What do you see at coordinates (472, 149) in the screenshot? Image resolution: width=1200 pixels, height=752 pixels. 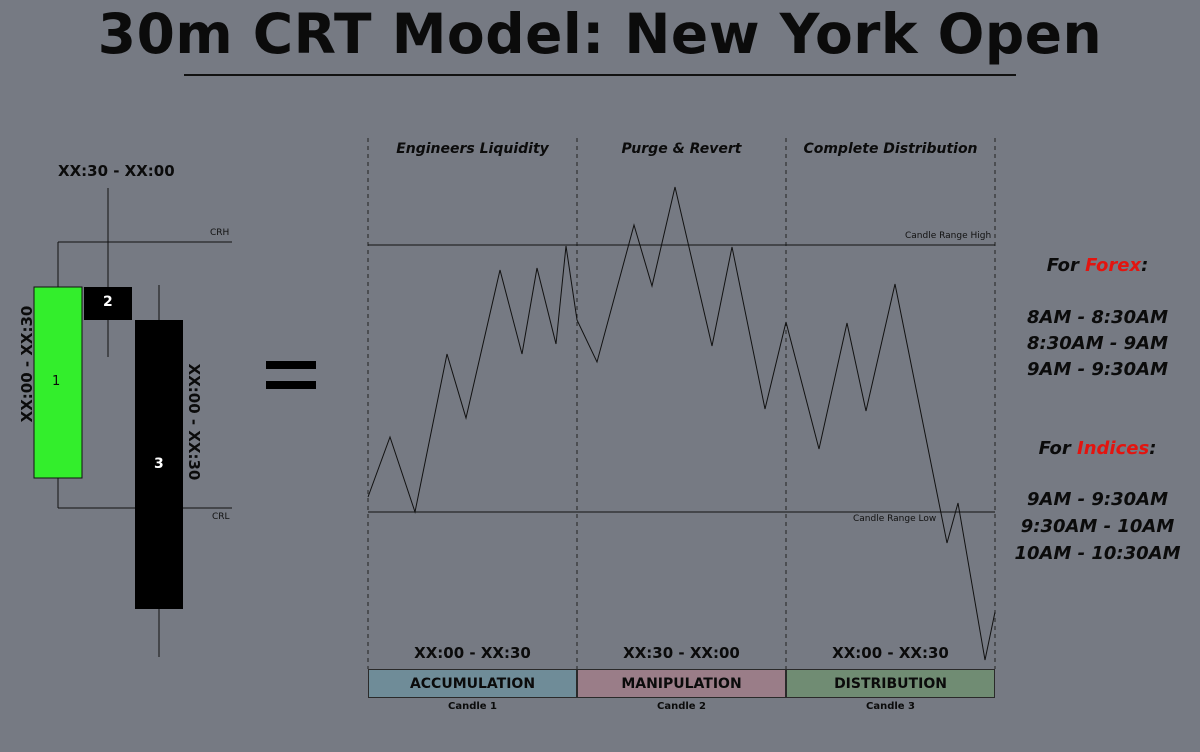 I see `phase-label-1: Engineers Liquidity` at bounding box center [472, 149].